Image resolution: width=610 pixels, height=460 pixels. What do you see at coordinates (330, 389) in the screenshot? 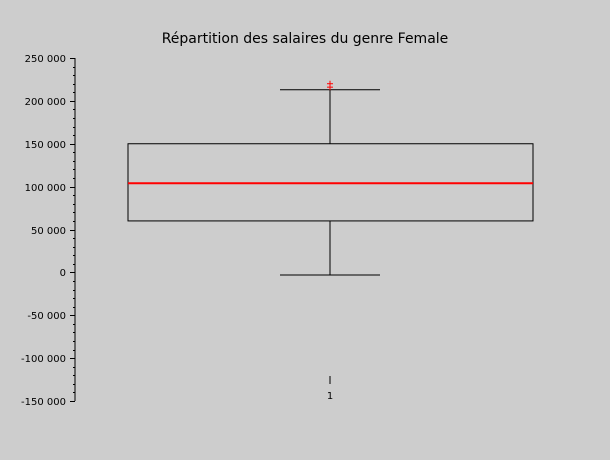
I see `x-axis: 1` at bounding box center [330, 389].